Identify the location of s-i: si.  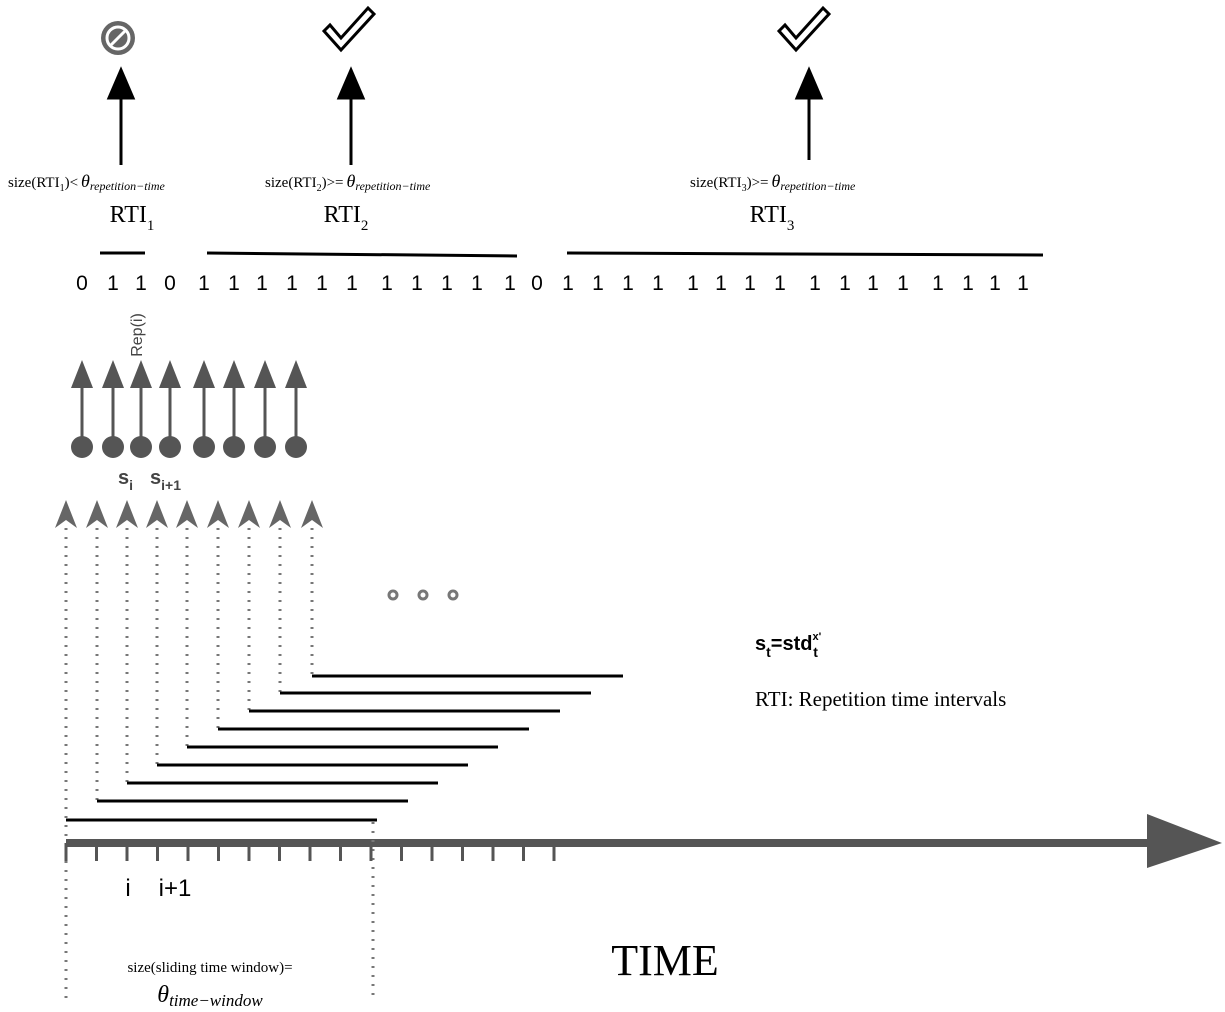
(125, 480).